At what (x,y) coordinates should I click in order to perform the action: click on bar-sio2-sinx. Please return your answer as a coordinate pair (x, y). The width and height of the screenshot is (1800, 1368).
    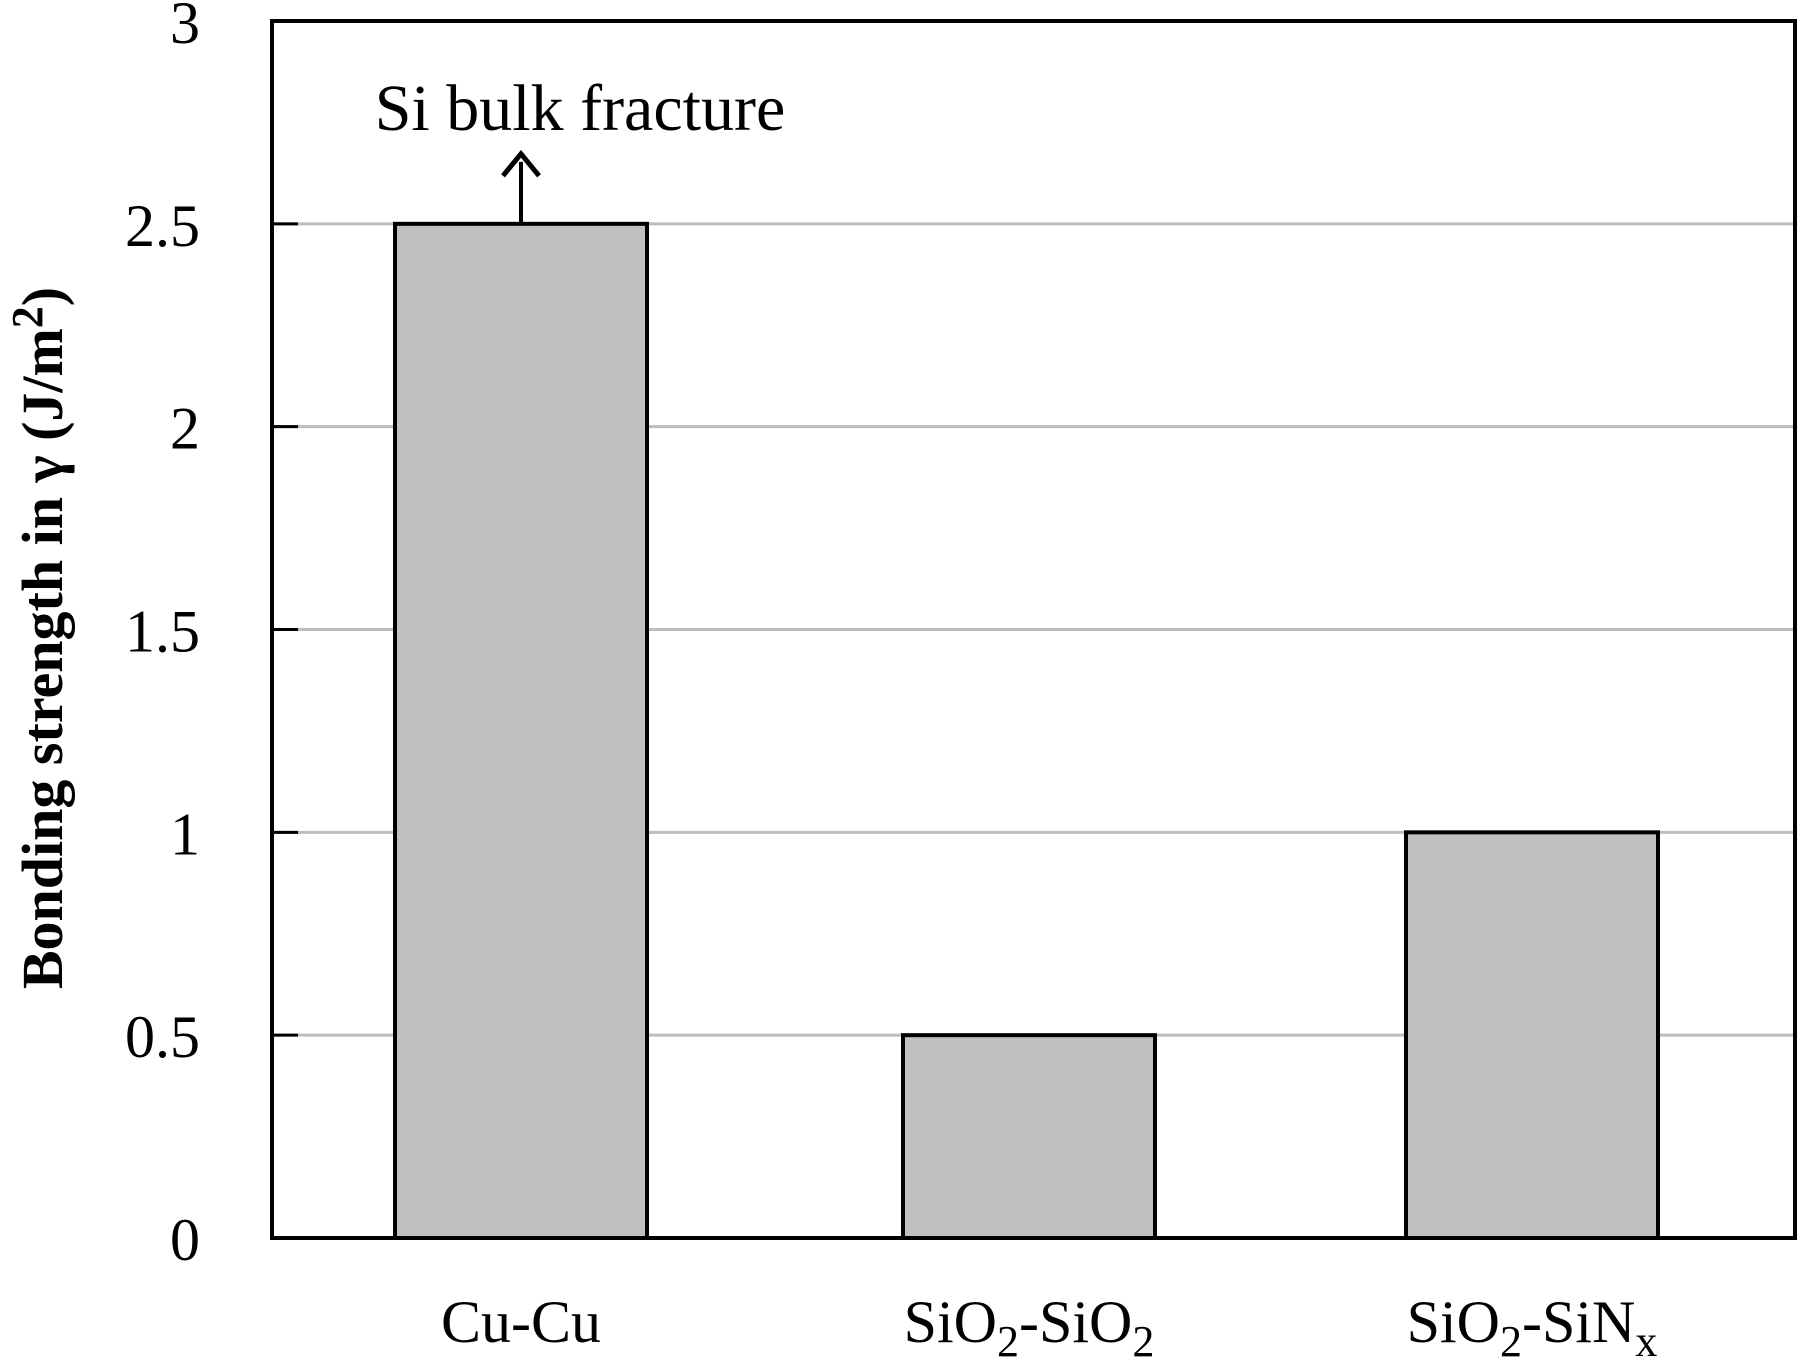
    Looking at the image, I should click on (1532, 1035).